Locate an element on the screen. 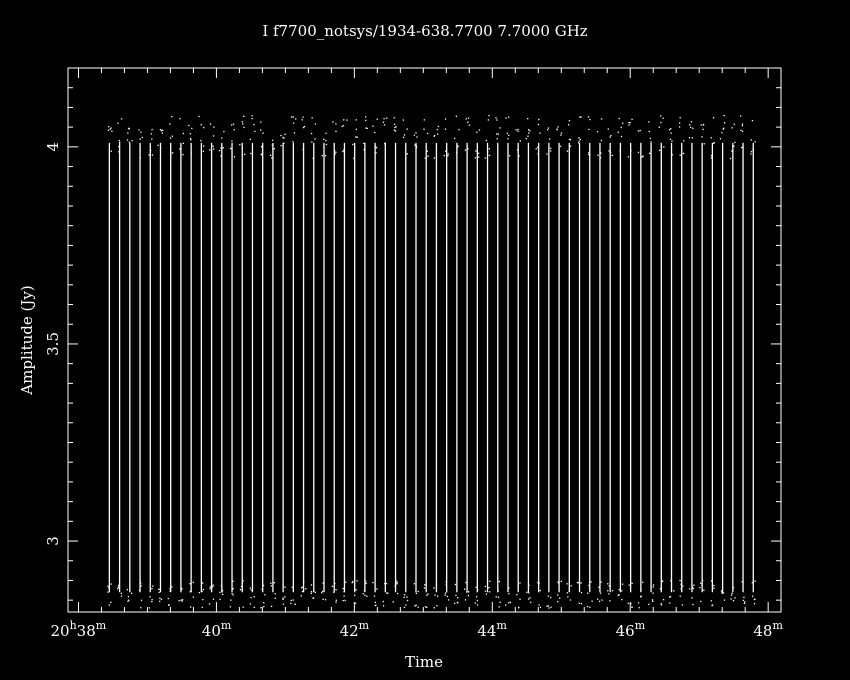  x-tick-label: 40m is located at coordinates (217, 629).